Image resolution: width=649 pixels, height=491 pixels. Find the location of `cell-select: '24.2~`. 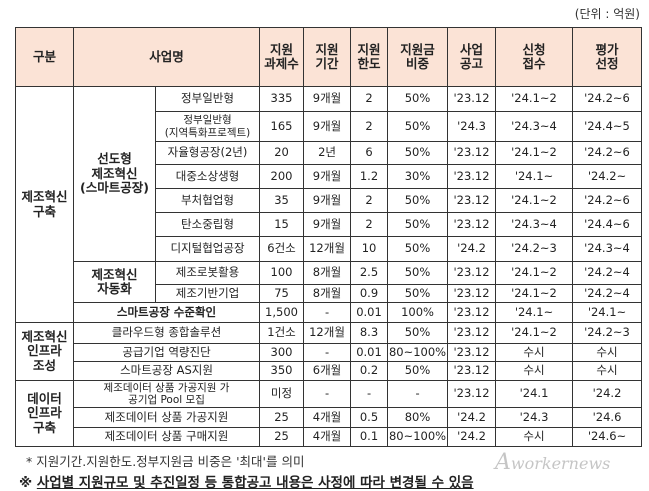

cell-select: '24.2~ is located at coordinates (607, 176).